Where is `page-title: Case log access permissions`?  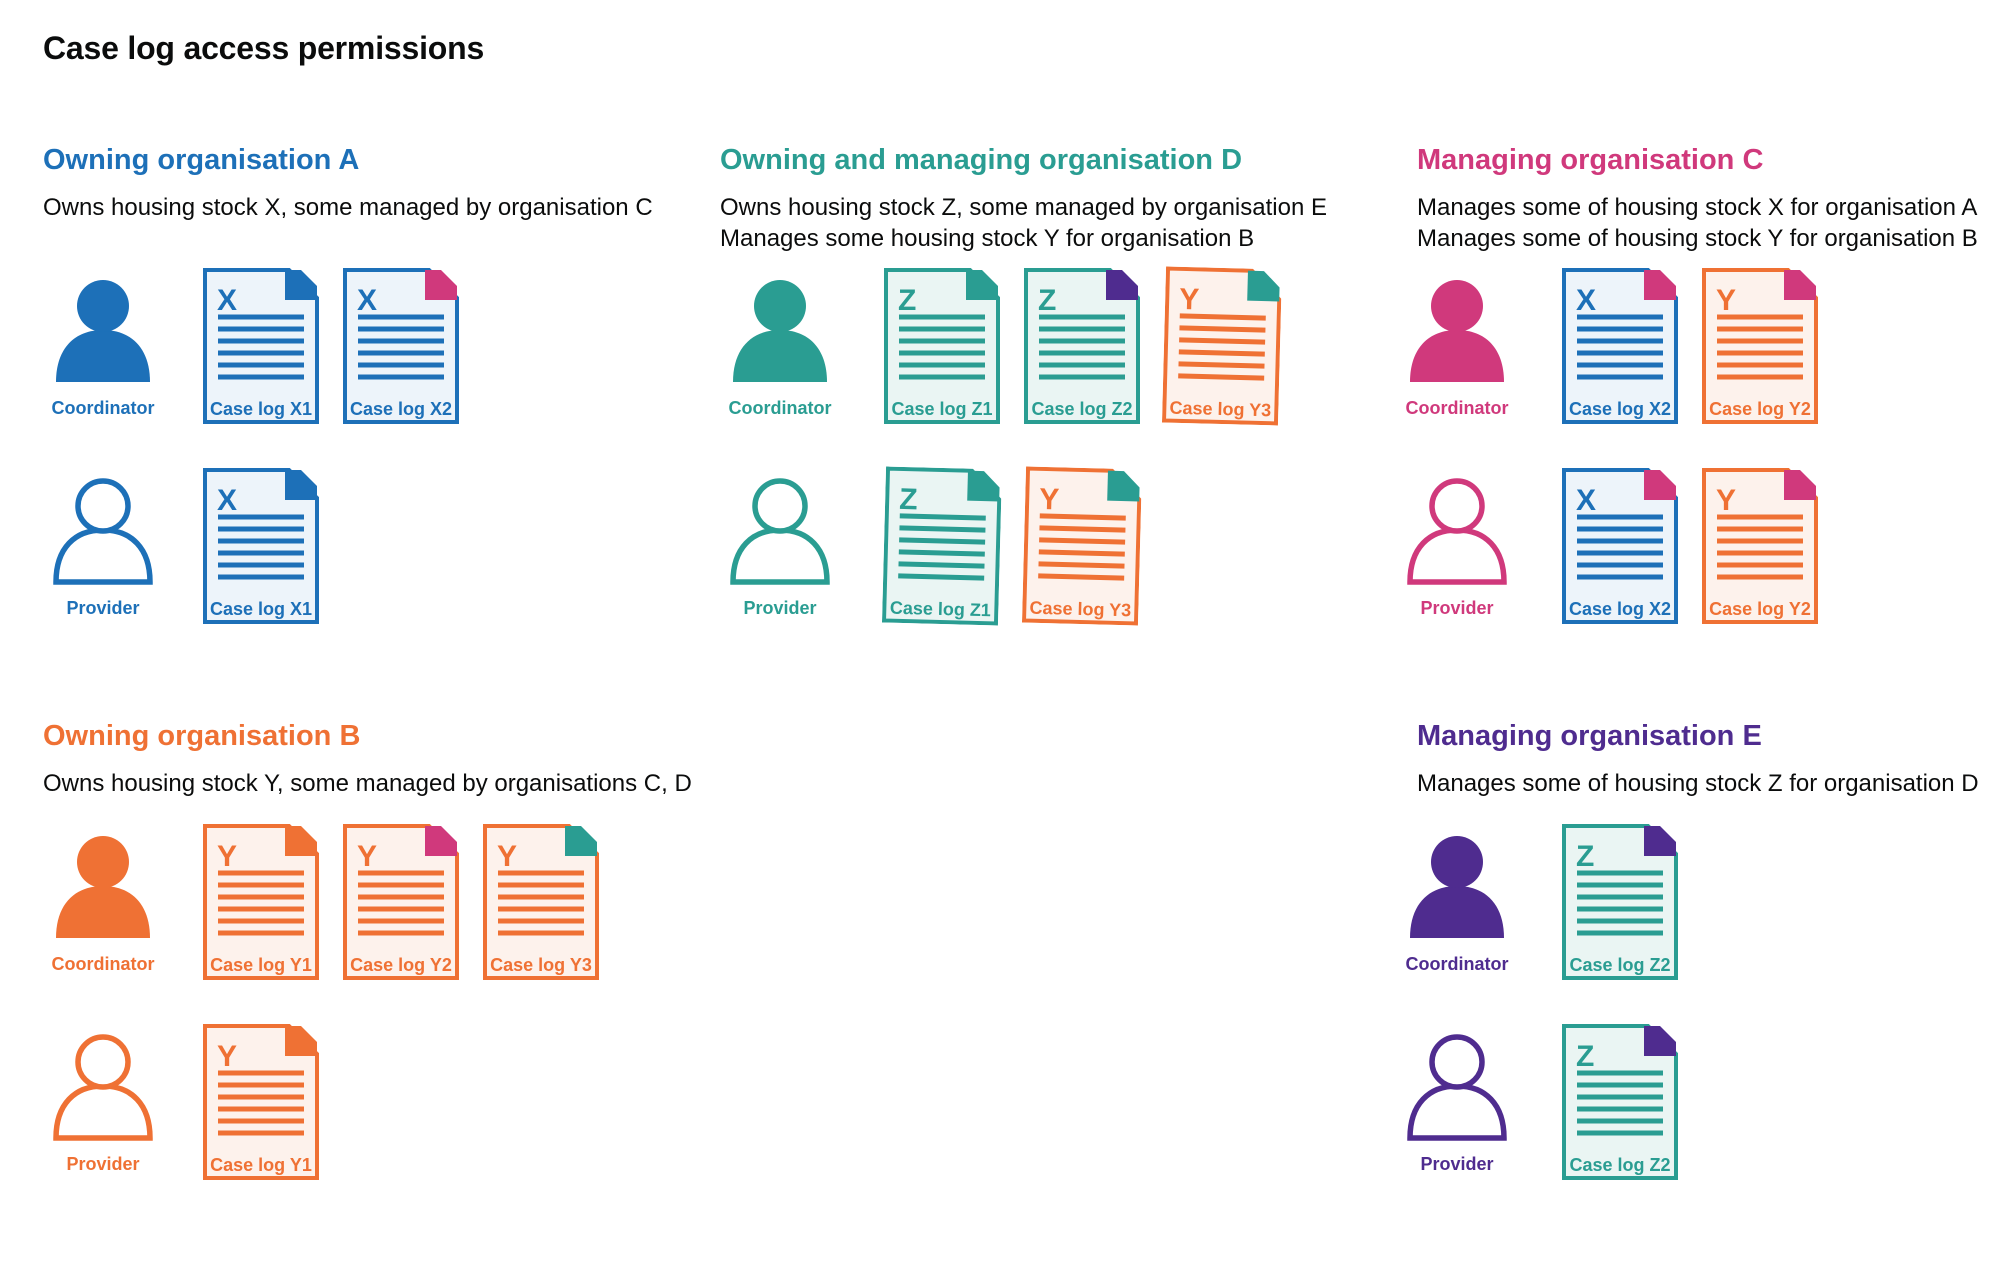 page-title: Case log access permissions is located at coordinates (264, 48).